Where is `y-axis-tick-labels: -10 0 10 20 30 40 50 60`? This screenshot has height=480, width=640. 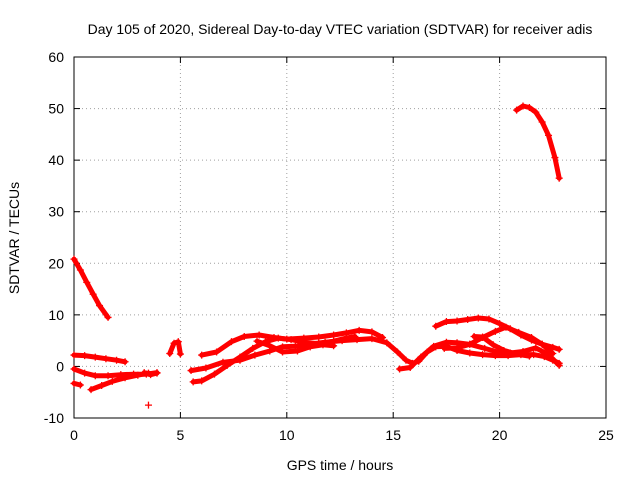
y-axis-tick-labels: -10 0 10 20 30 40 50 60 is located at coordinates (54, 237).